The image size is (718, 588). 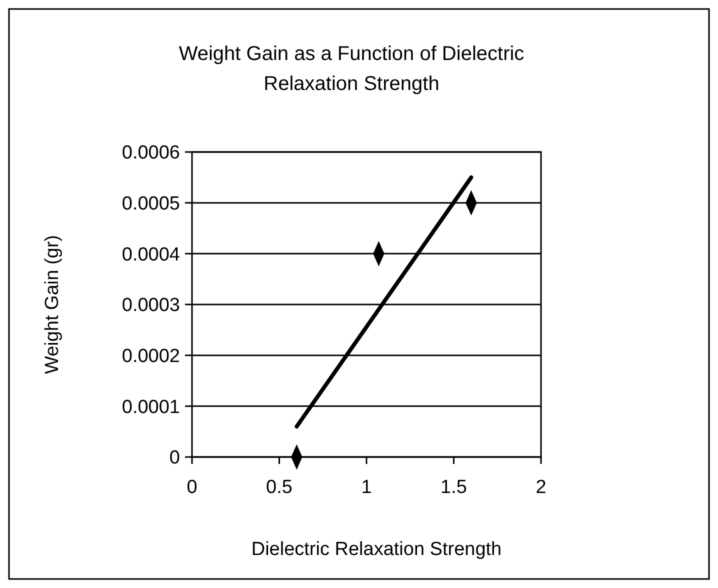 I want to click on y-tick-label: 0.0004, so click(x=151, y=255).